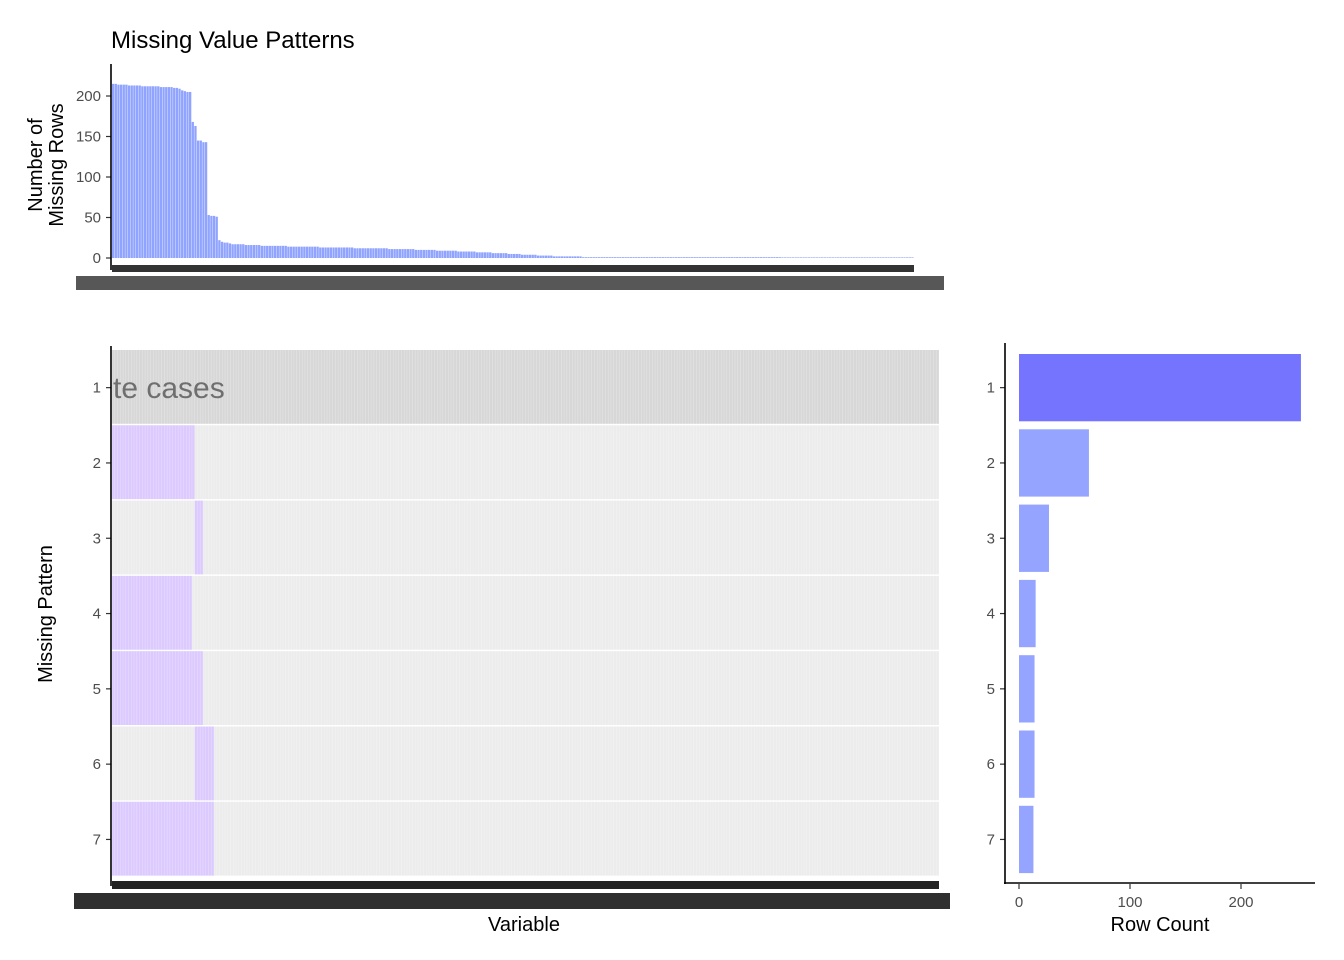 This screenshot has width=1344, height=960. Describe the element at coordinates (169, 388) in the screenshot. I see `complete-cases-overlay: te cases` at that location.